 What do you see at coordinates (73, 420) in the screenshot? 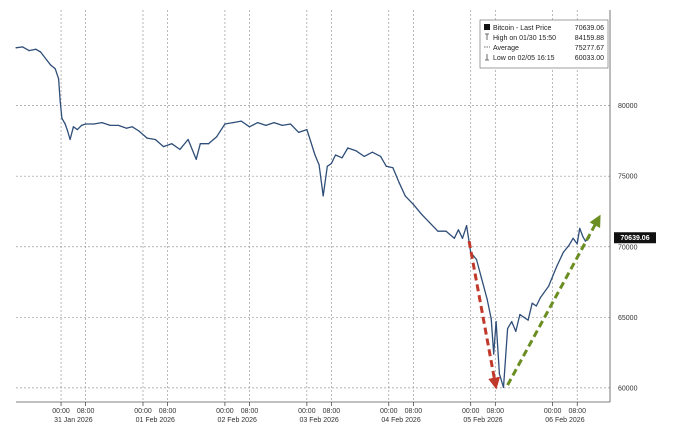
I see `x-date-label: 31 Jan 2026` at bounding box center [73, 420].